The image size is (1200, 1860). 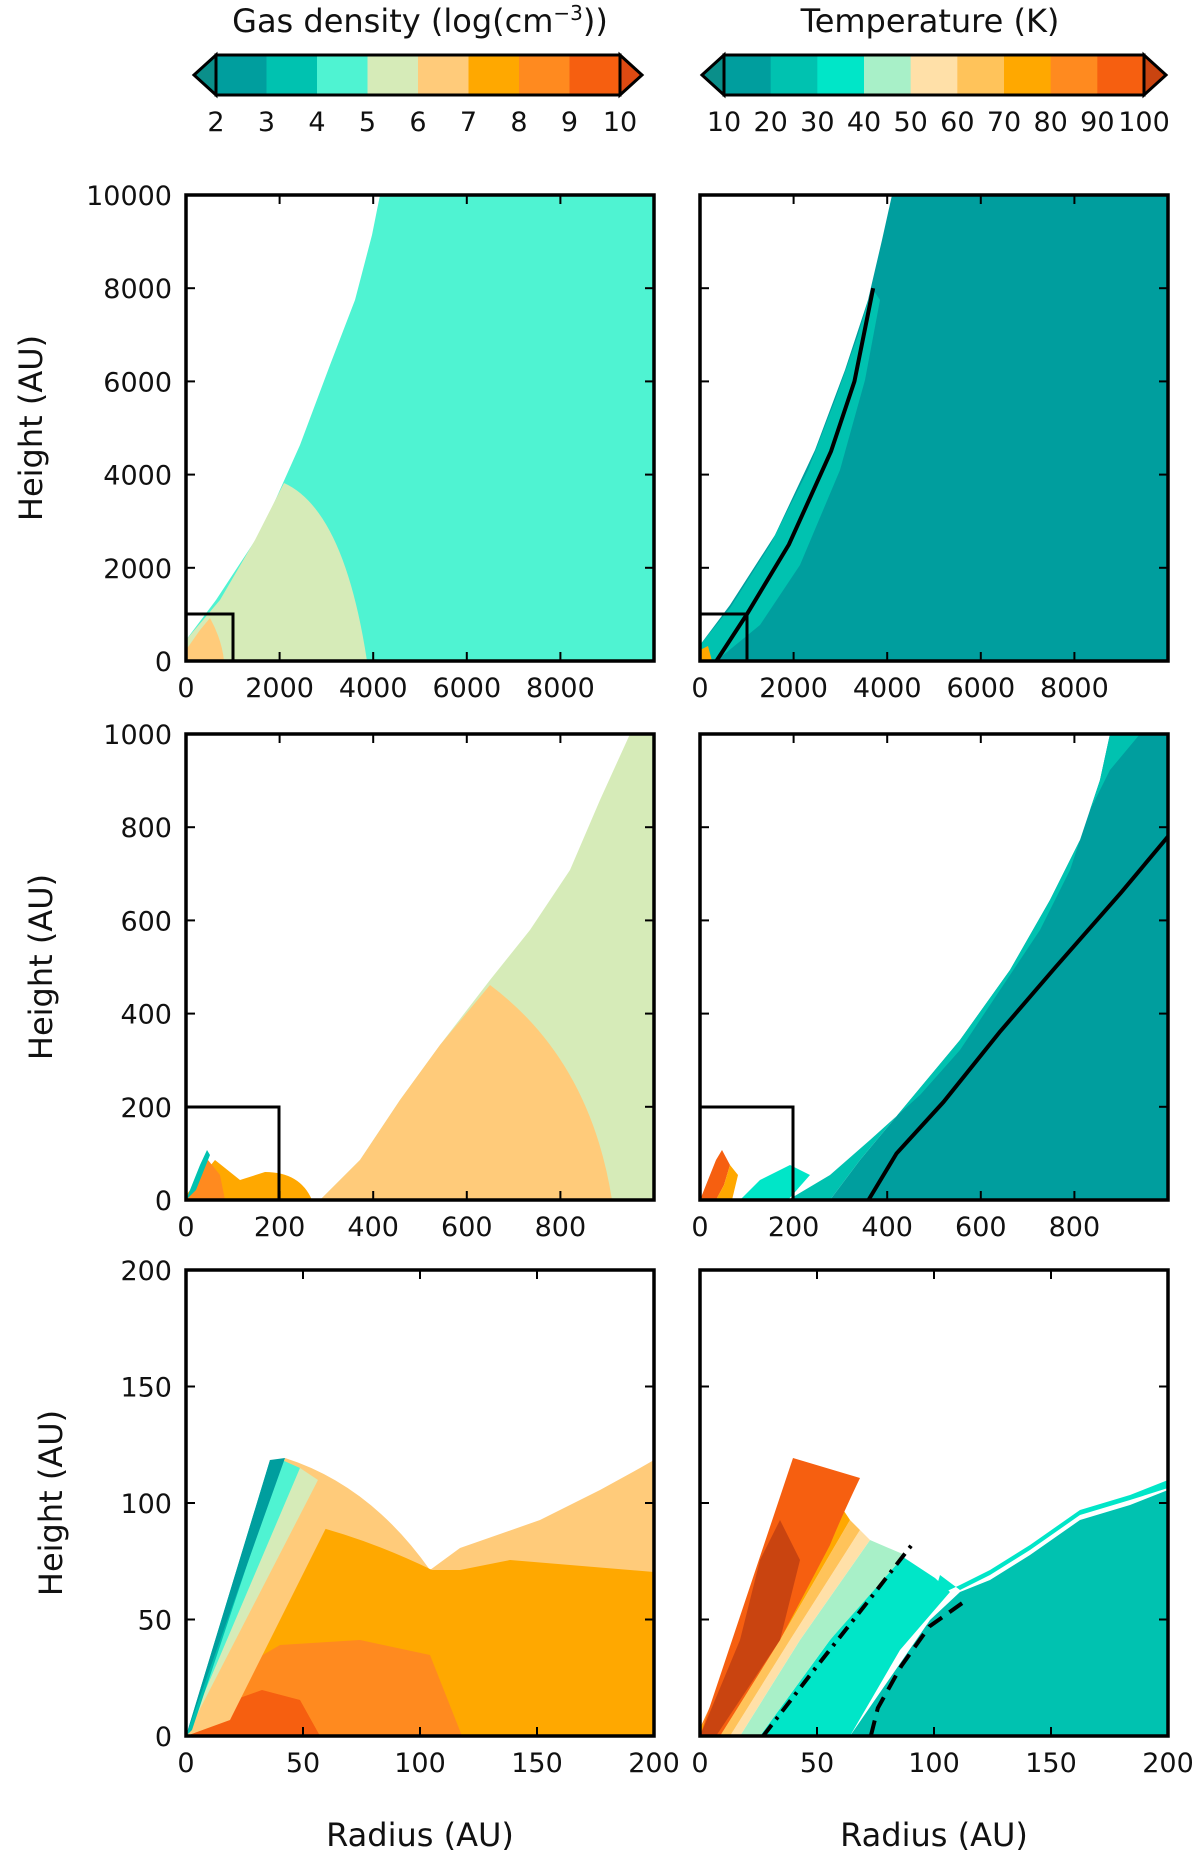 What do you see at coordinates (770, 122) in the screenshot?
I see `temperature-colorbar-tick-label: 20` at bounding box center [770, 122].